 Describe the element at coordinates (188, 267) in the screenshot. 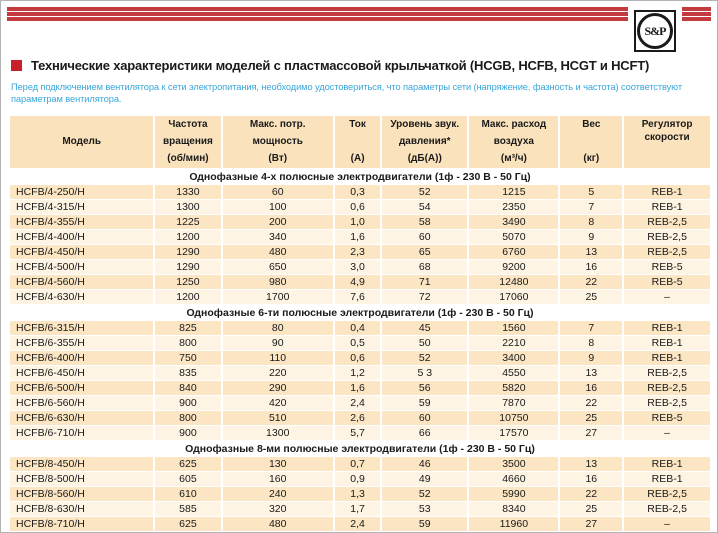

I see `value-cell: 1290` at that location.